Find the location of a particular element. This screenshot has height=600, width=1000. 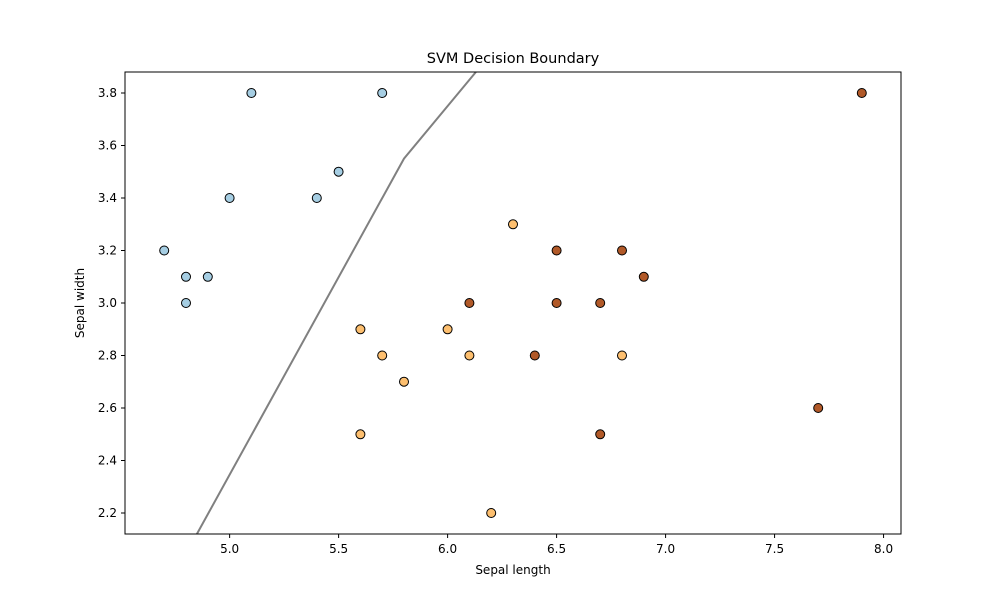

x-axis-label: Sepal length is located at coordinates (512, 570).